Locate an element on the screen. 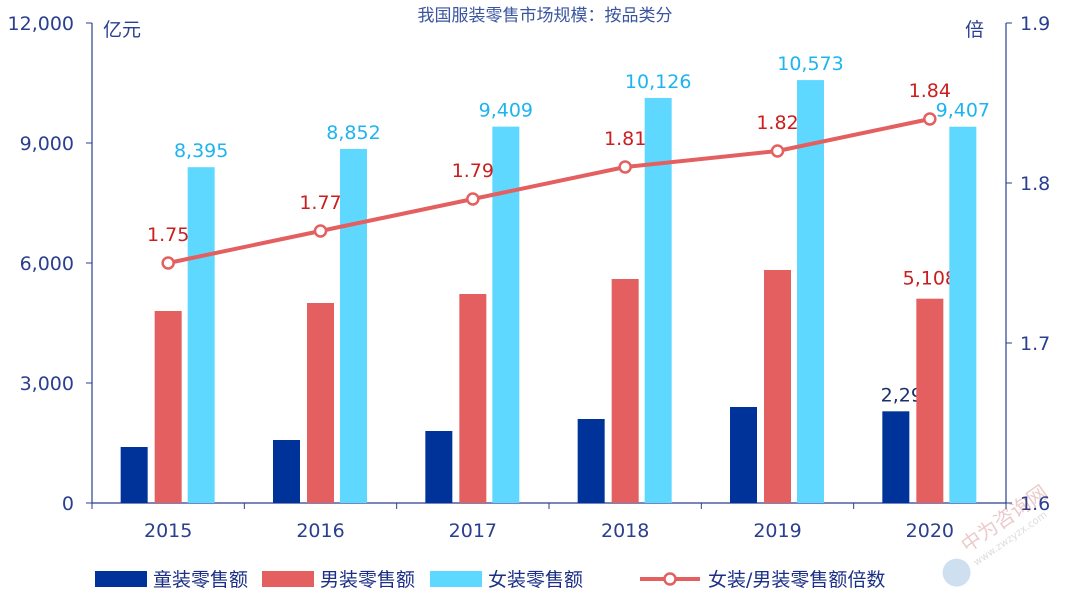 The image size is (1069, 602). ratio-label: 1.77 is located at coordinates (320, 203).